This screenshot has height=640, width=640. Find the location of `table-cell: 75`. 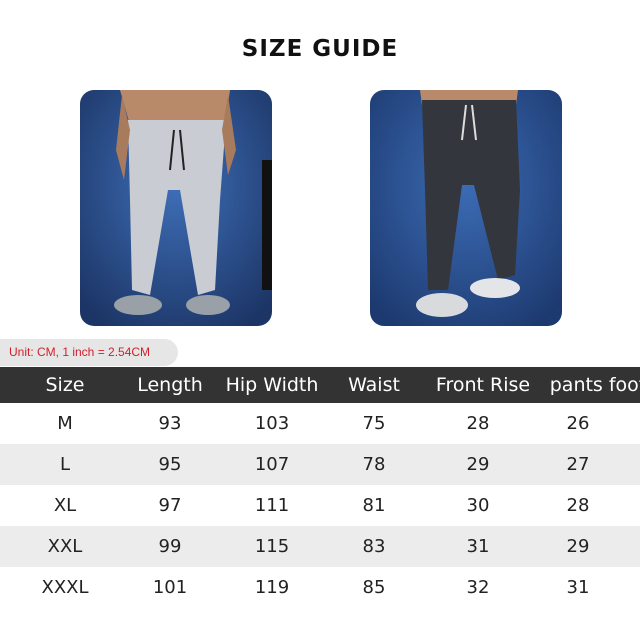

table-cell: 75 is located at coordinates (374, 423).